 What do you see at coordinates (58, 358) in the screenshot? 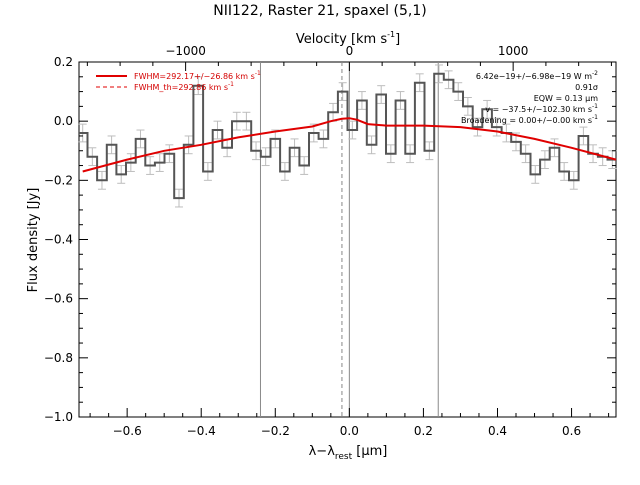
I see `y-tick-label: −0.8` at bounding box center [58, 358].